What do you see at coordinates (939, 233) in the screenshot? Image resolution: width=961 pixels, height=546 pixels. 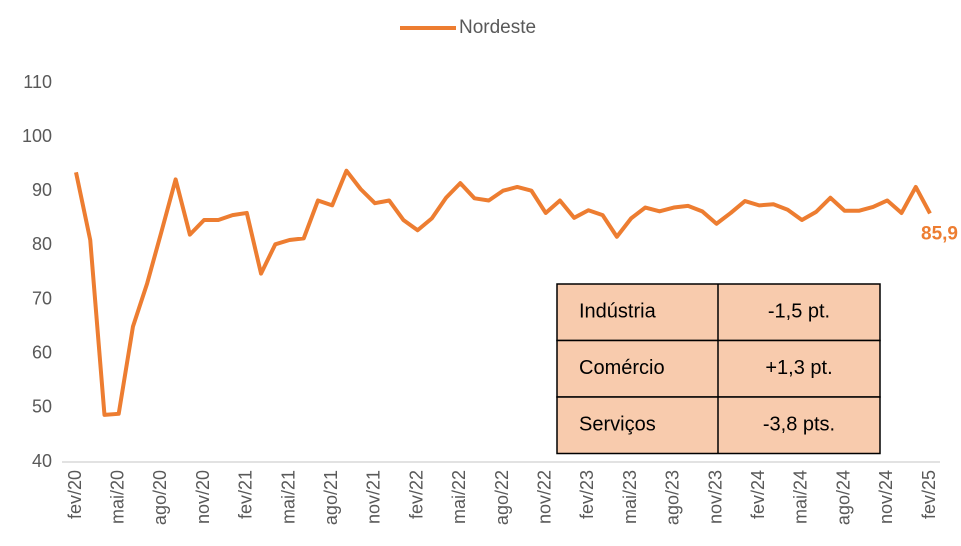 I see `value-label: 85,9` at bounding box center [939, 233].